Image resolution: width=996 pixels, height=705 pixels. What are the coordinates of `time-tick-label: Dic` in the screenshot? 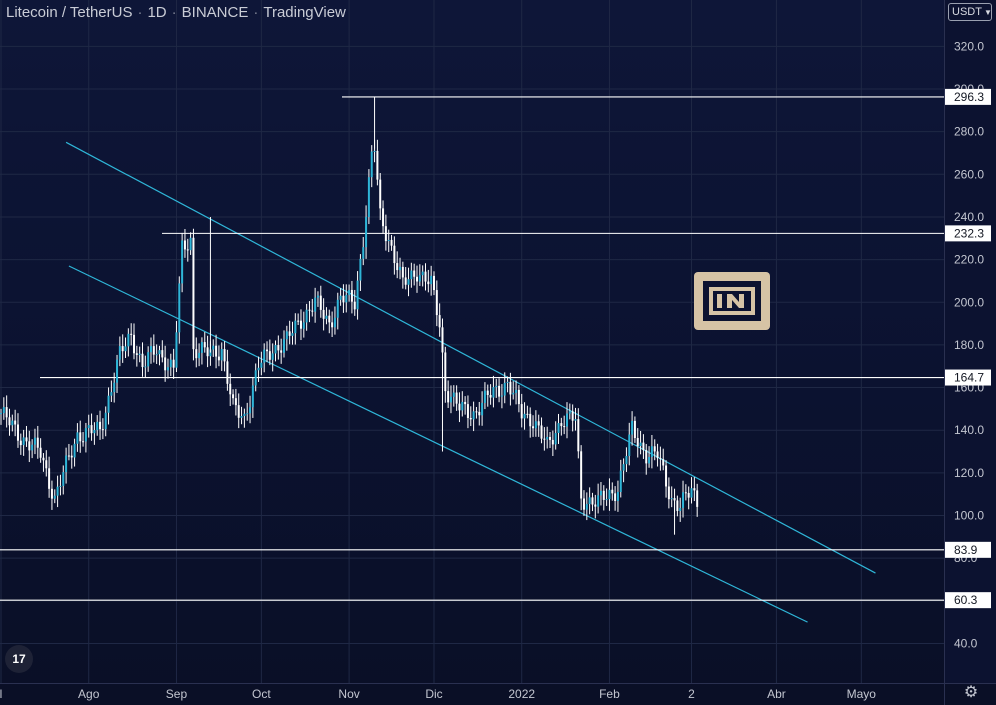 It's located at (433, 694).